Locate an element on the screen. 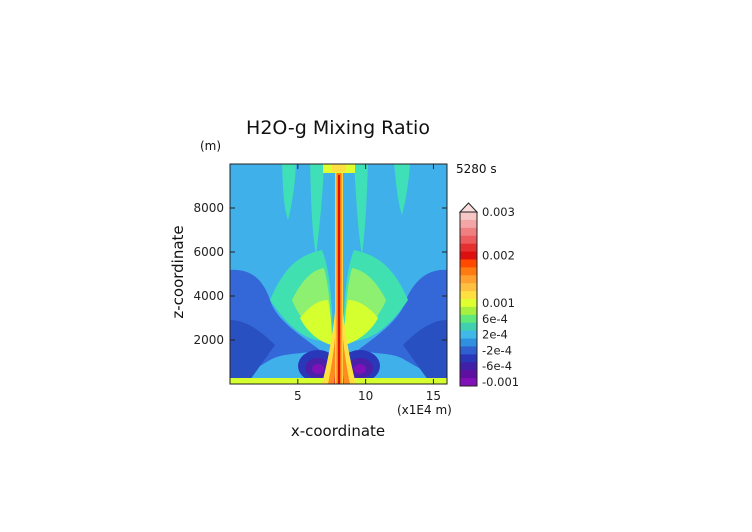 The image size is (752, 532). x-unit-label: (x1E4 m) is located at coordinates (424, 410).